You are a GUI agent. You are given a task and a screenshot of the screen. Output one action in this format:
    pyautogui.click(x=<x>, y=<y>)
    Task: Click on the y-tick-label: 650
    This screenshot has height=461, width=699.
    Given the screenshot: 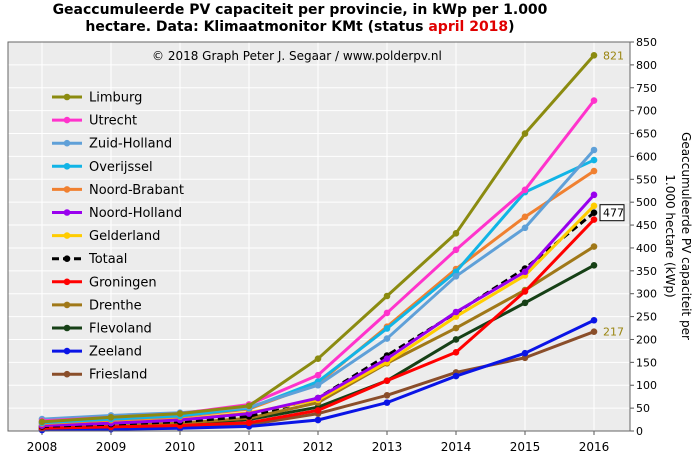 What is the action you would take?
    pyautogui.click(x=646, y=134)
    